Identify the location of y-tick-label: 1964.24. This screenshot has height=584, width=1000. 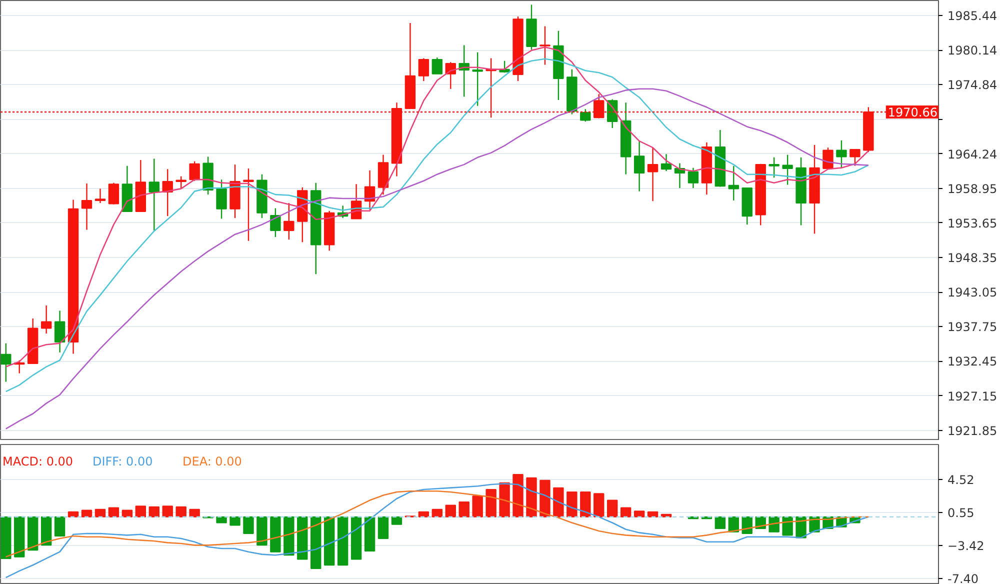
(973, 154).